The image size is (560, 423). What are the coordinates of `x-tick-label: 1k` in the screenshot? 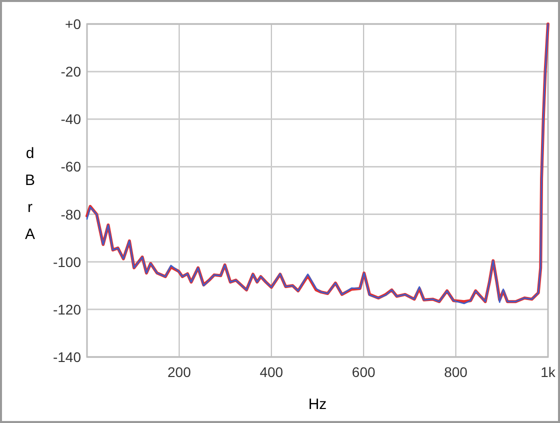 It's located at (548, 372).